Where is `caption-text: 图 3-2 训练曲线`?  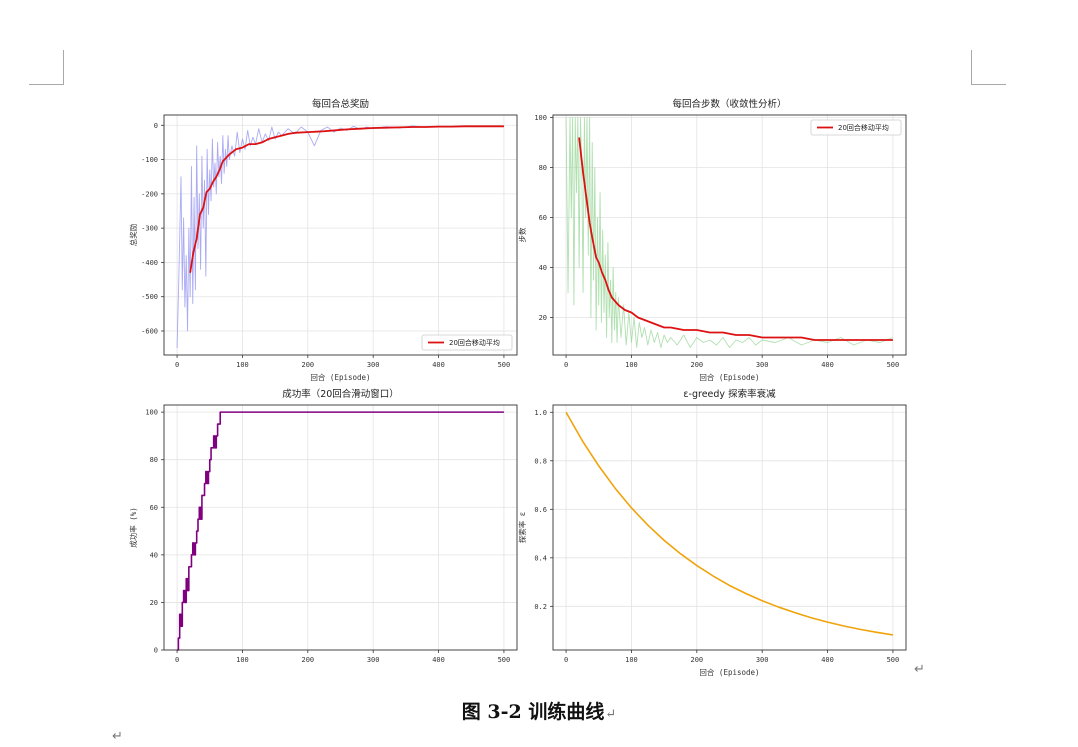
caption-text: 图 3-2 训练曲线 is located at coordinates (533, 712).